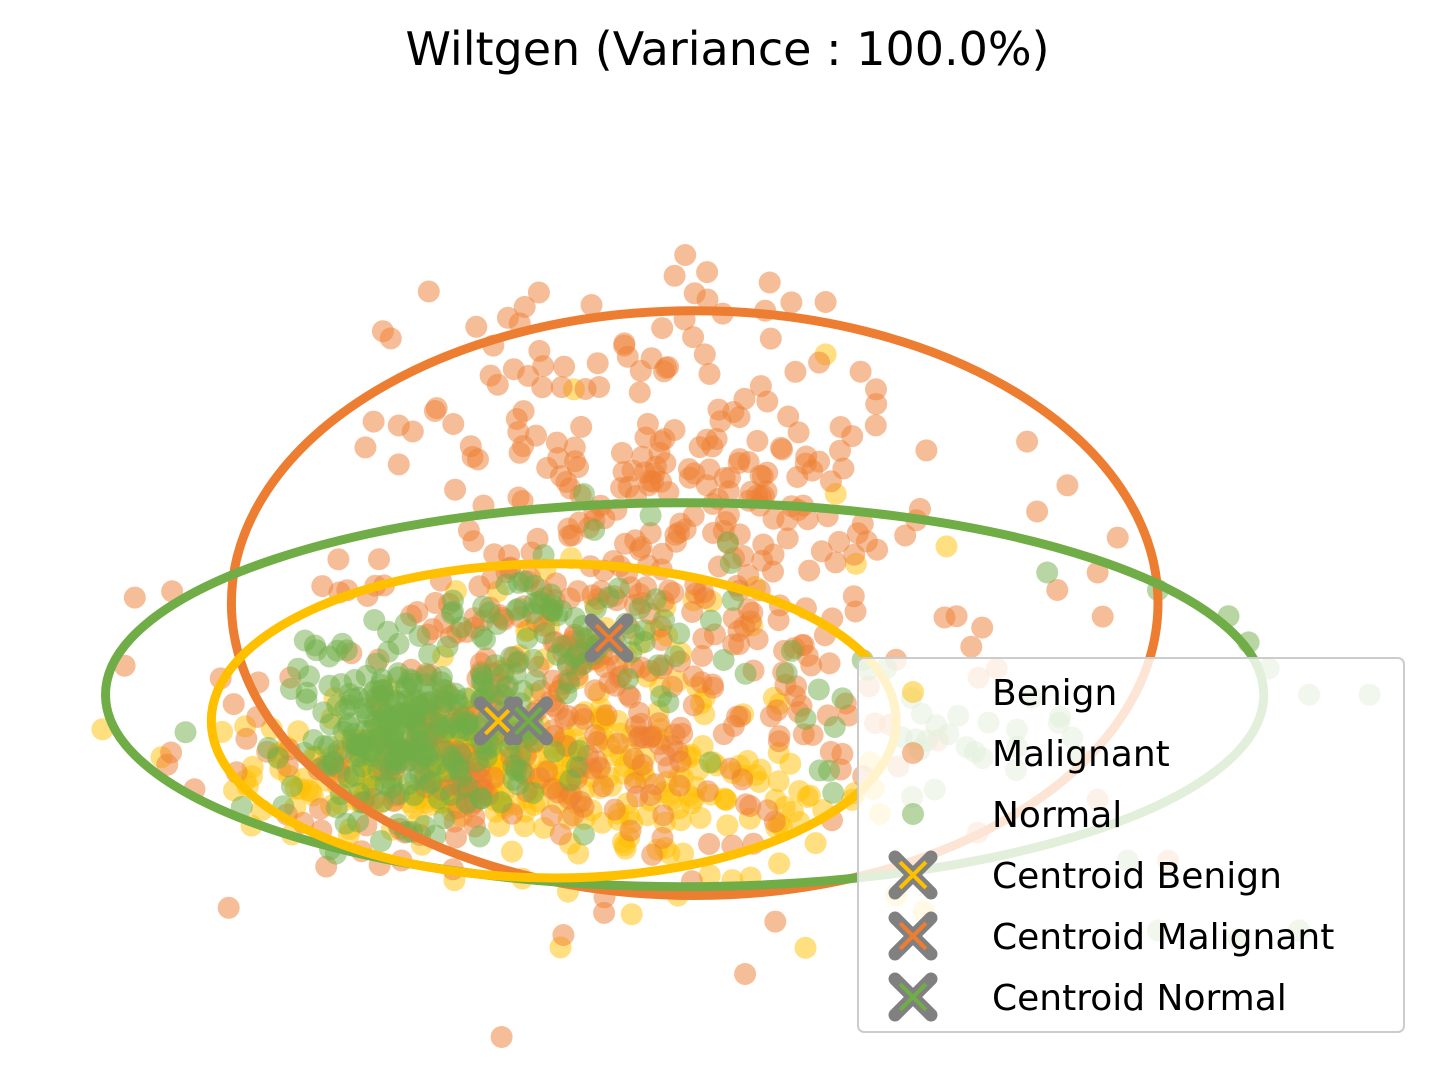  Describe the element at coordinates (609, 638) in the screenshot. I see `centroid-malignant` at that location.